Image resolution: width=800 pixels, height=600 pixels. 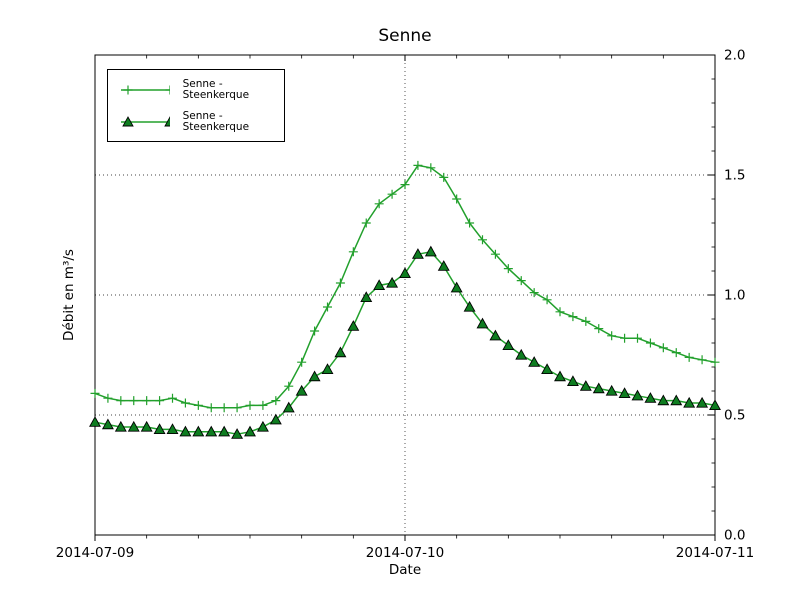 I want to click on chart-title: Senne, so click(x=405, y=36).